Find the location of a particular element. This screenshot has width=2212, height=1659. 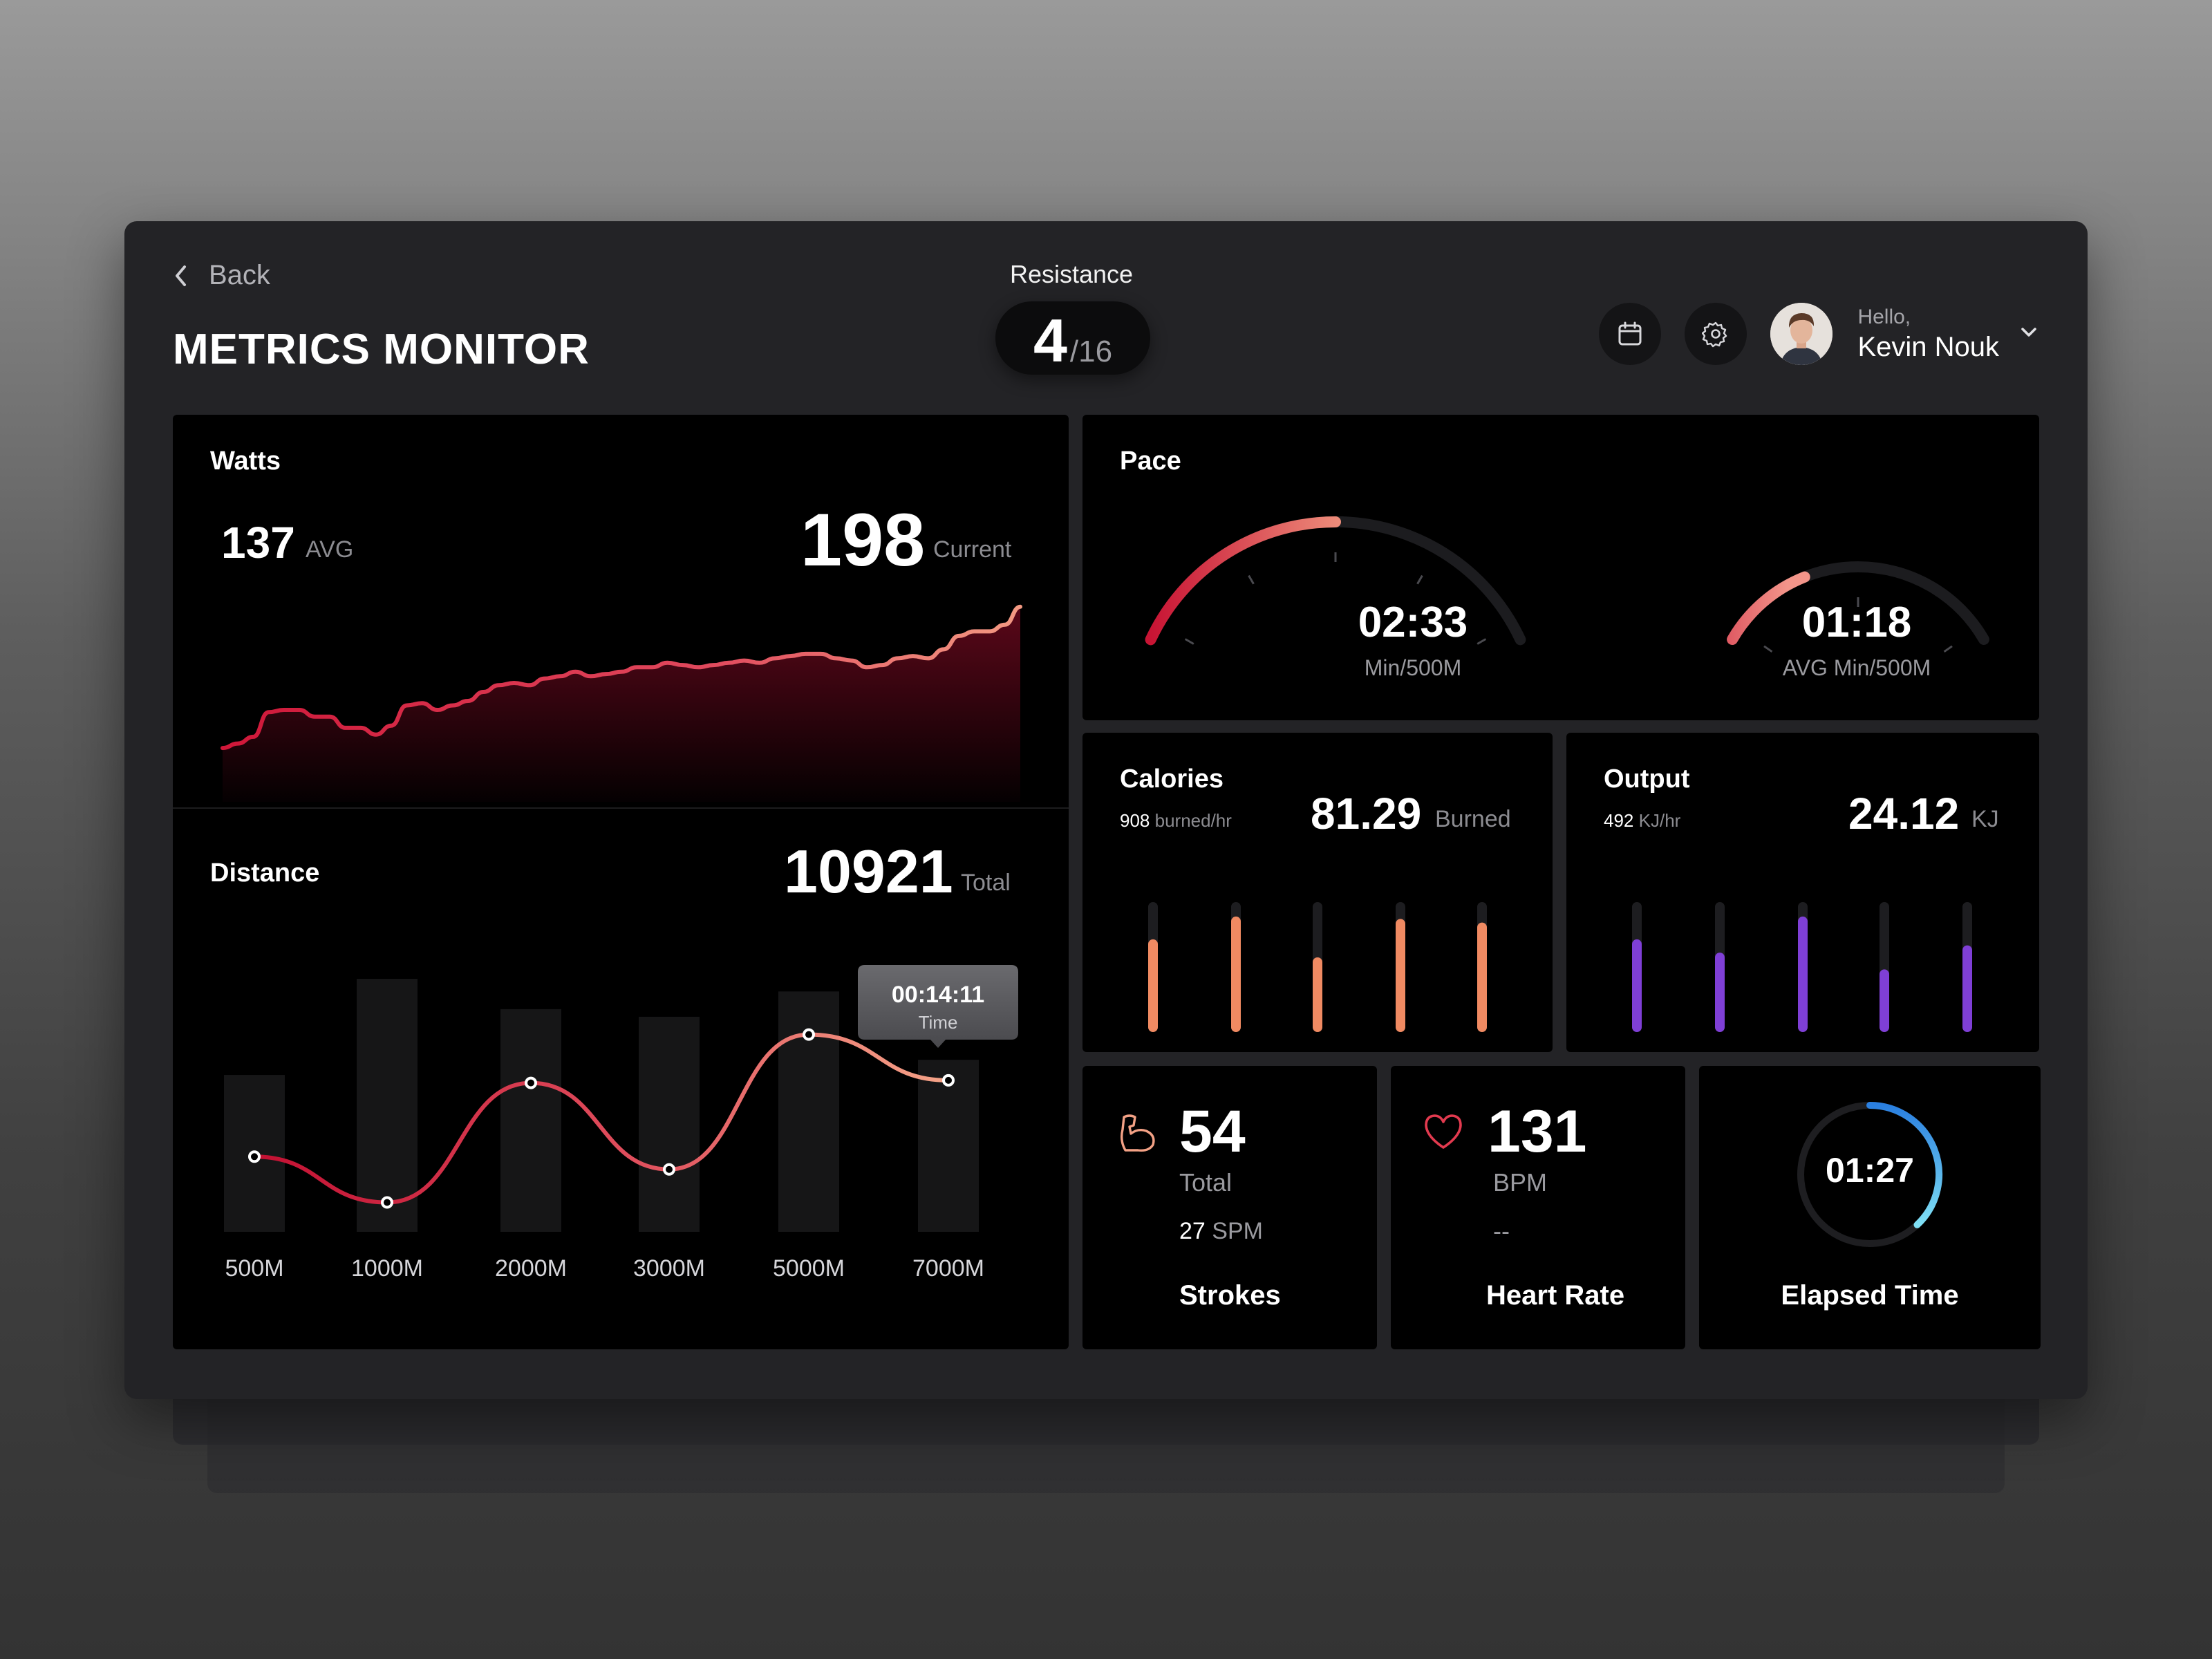

username: Kevin Nouk is located at coordinates (1928, 347).